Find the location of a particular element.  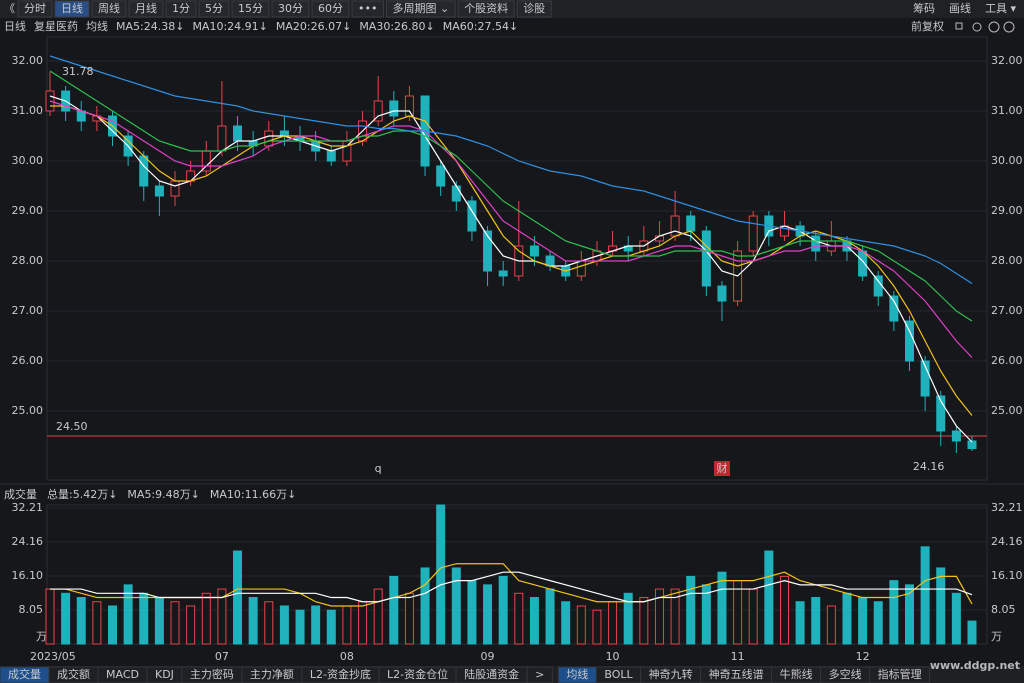

y-tick-label: 31.00 is located at coordinates (28, 110).